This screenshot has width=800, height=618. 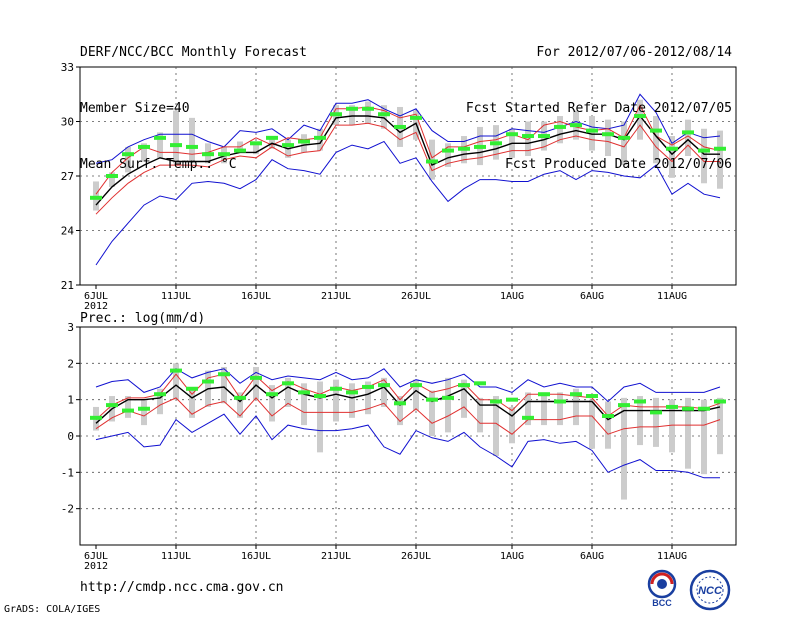 I want to click on source-url: http://cmdp.ncc.cma.gov.cn, so click(x=182, y=587).